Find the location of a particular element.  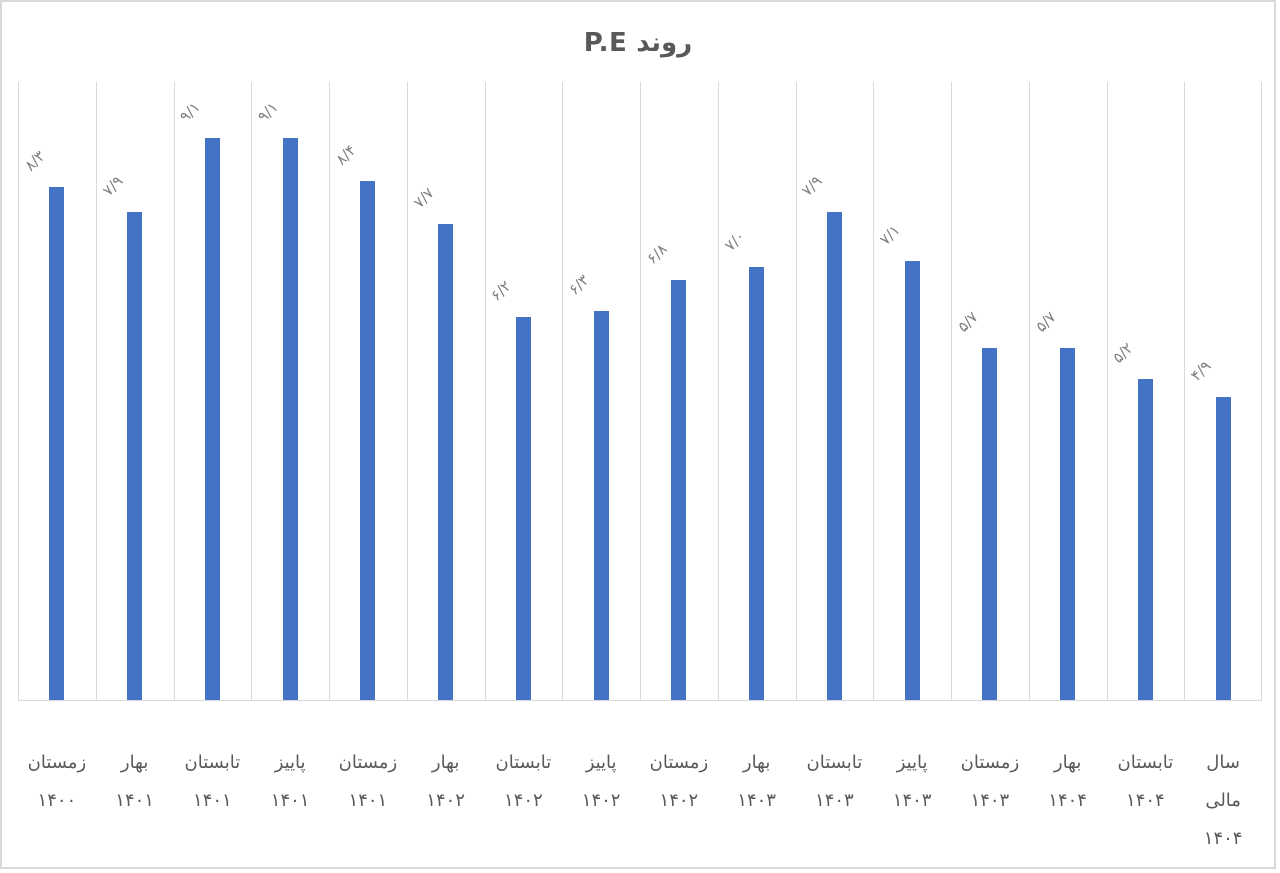

bar-value-label: ۷/۰ is located at coordinates (734, 241).